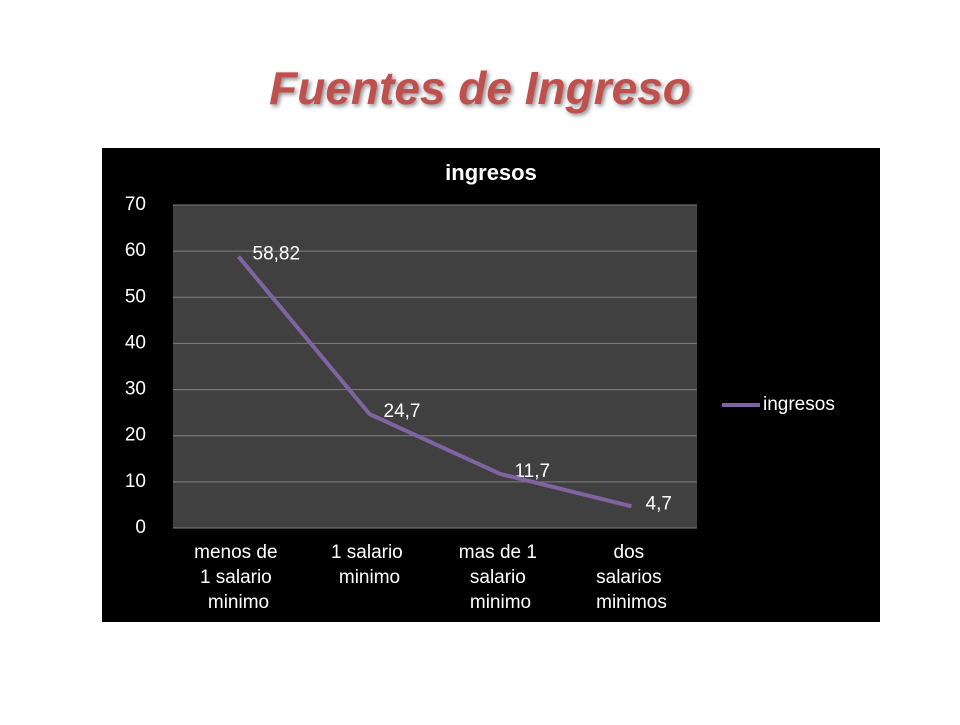  Describe the element at coordinates (480, 88) in the screenshot. I see `slide-title: Fuentes de Ingreso` at that location.